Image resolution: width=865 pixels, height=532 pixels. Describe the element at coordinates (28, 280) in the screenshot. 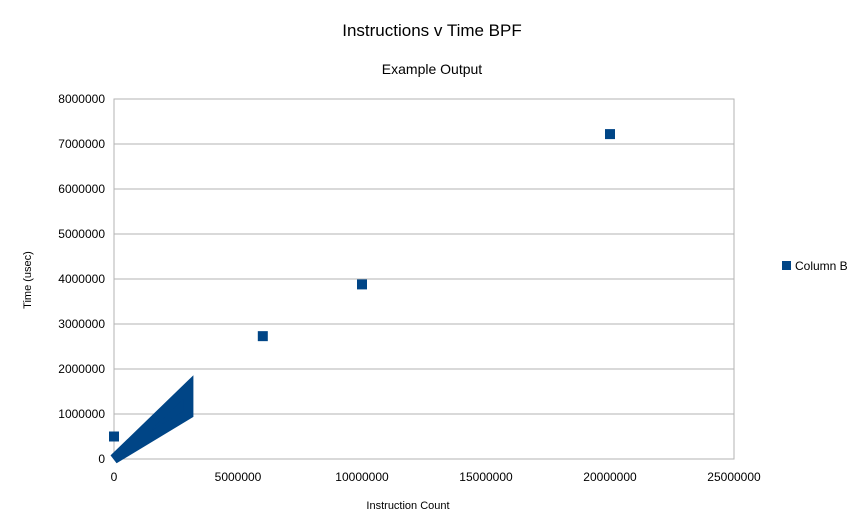

I see `y-axis-label: Time (usec)` at that location.